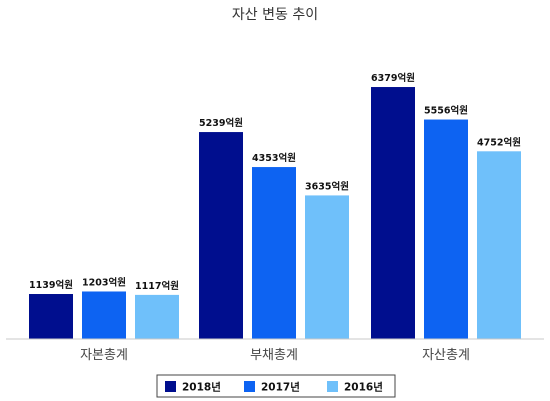 The image size is (550, 401). I want to click on legend-item-3: 2016년, so click(363, 387).